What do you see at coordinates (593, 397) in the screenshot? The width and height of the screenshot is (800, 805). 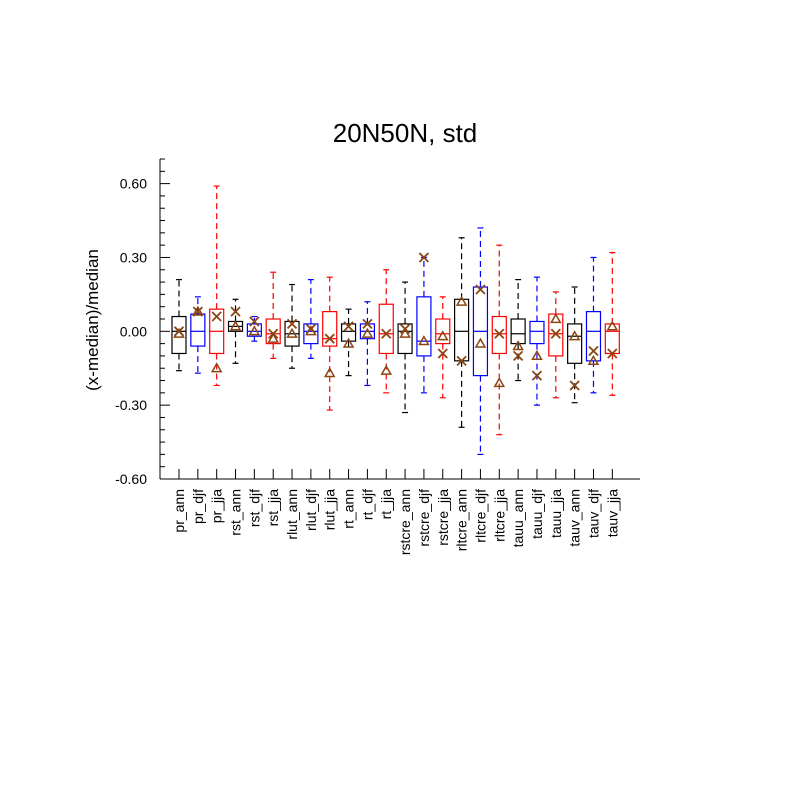 I see `box-tauv-djf: tauv_djf` at bounding box center [593, 397].